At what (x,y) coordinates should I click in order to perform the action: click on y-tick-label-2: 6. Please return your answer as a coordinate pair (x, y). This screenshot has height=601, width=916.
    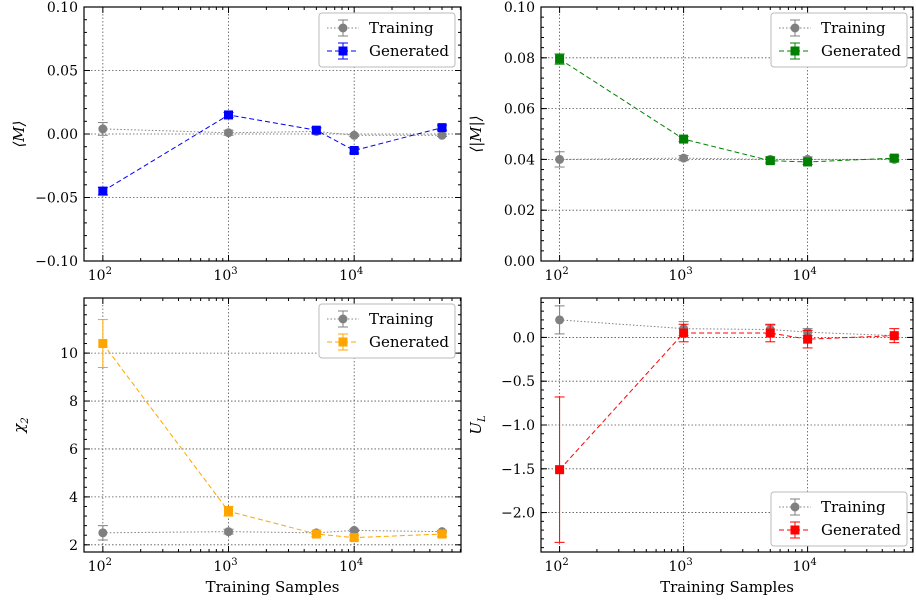
    Looking at the image, I should click on (73, 450).